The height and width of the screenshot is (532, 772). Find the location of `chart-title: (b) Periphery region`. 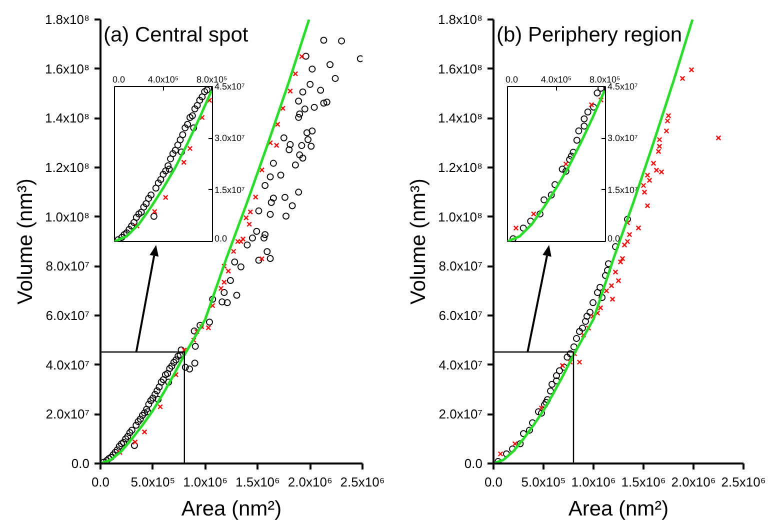

chart-title: (b) Periphery region is located at coordinates (589, 35).